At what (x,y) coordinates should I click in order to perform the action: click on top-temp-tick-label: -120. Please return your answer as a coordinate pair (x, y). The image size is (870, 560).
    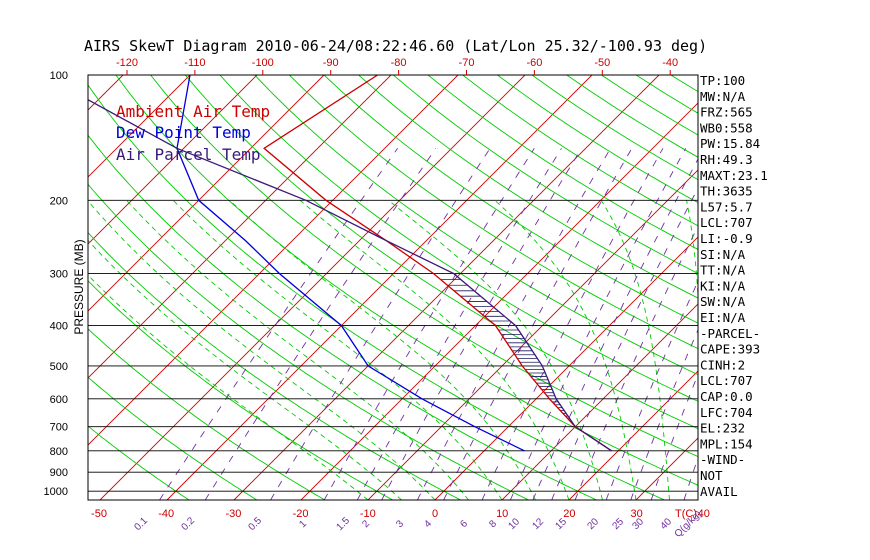
    Looking at the image, I should click on (127, 63).